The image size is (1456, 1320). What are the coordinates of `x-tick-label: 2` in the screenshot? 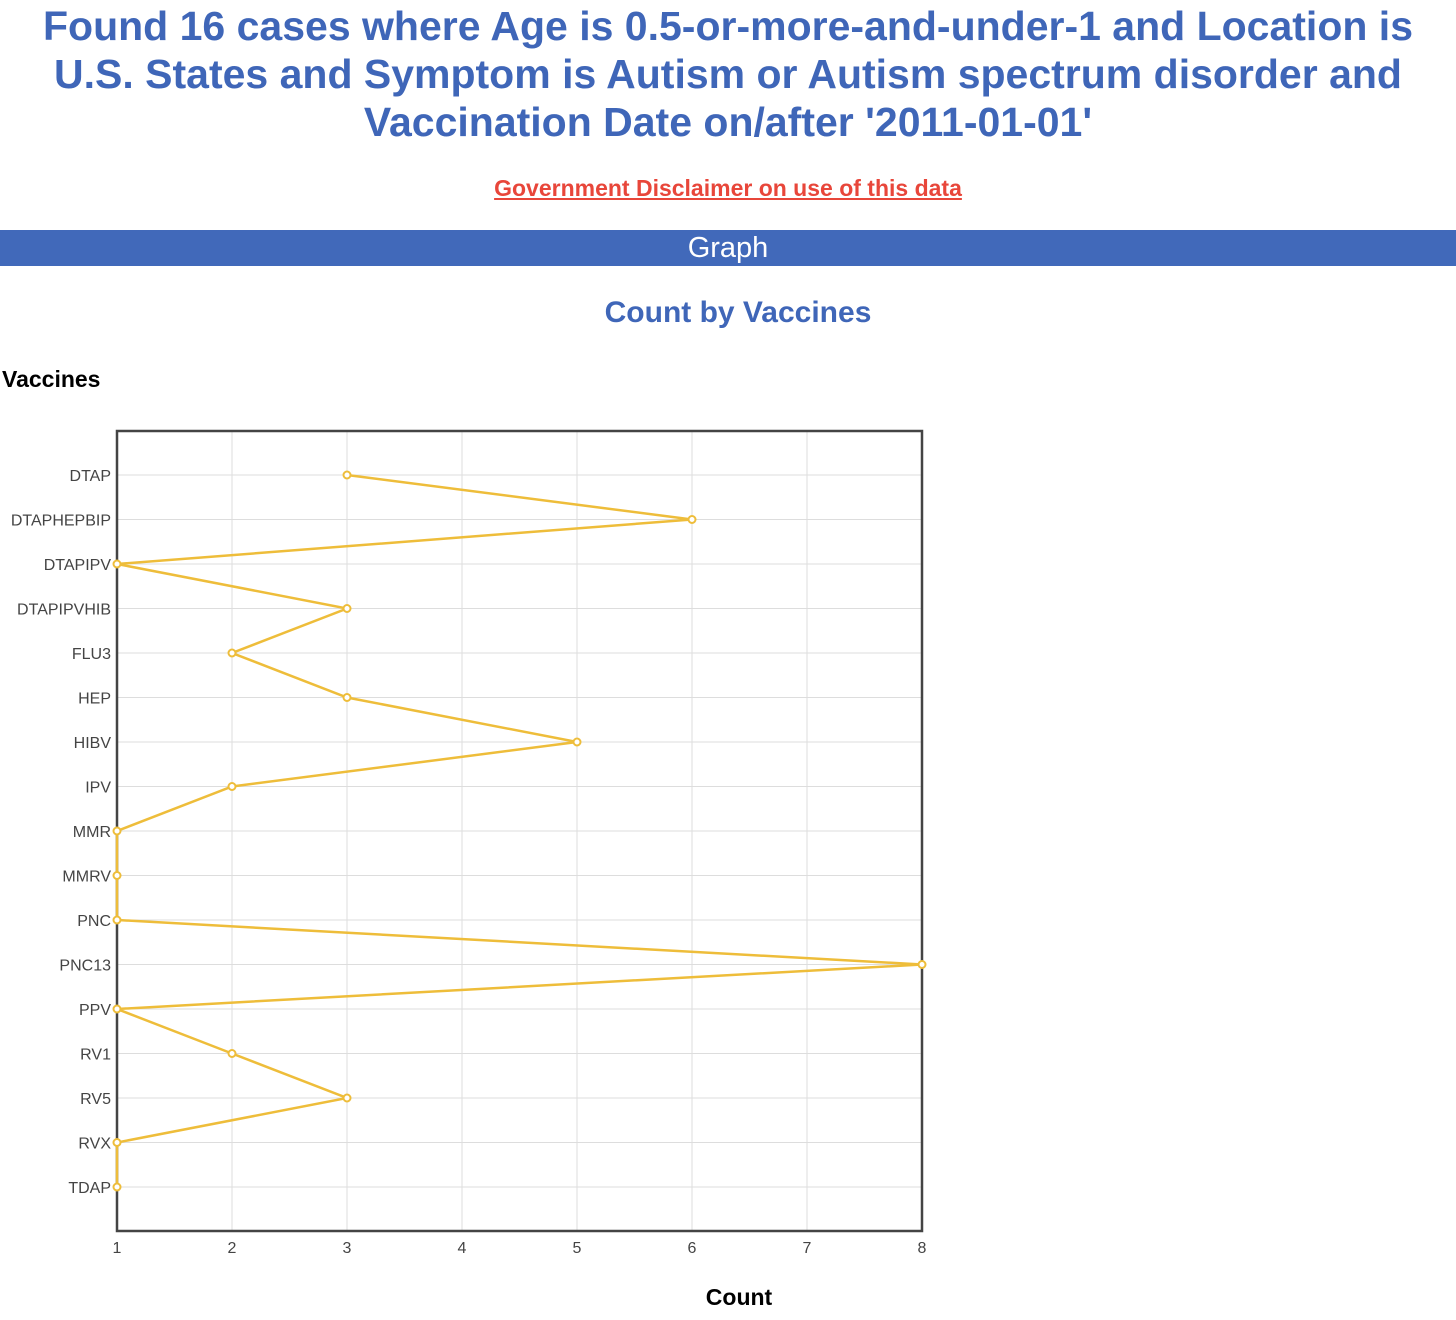 It's located at (232, 1248).